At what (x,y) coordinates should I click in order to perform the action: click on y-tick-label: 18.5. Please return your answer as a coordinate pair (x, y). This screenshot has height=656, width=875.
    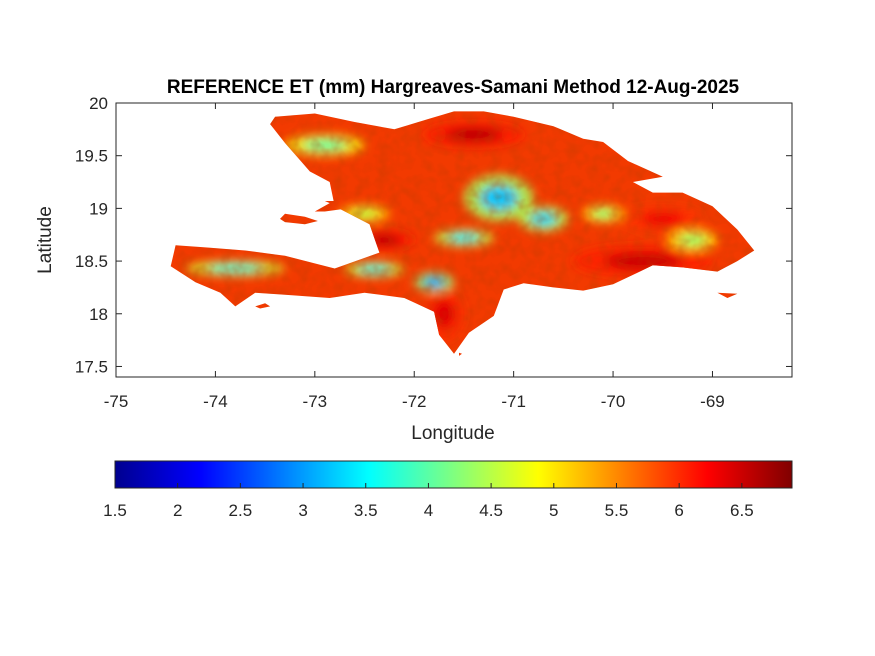
    Looking at the image, I should click on (91, 261).